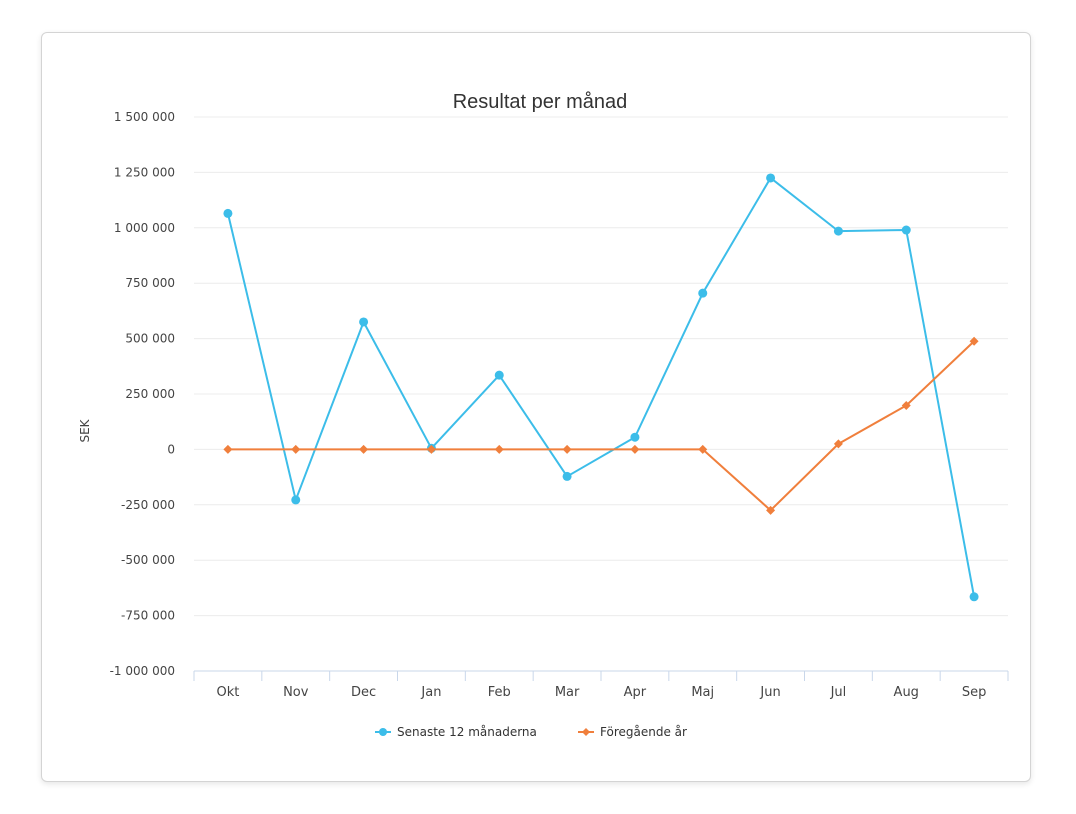 The height and width of the screenshot is (814, 1076). What do you see at coordinates (150, 394) in the screenshot?
I see `y-tick-label: 250 000` at bounding box center [150, 394].